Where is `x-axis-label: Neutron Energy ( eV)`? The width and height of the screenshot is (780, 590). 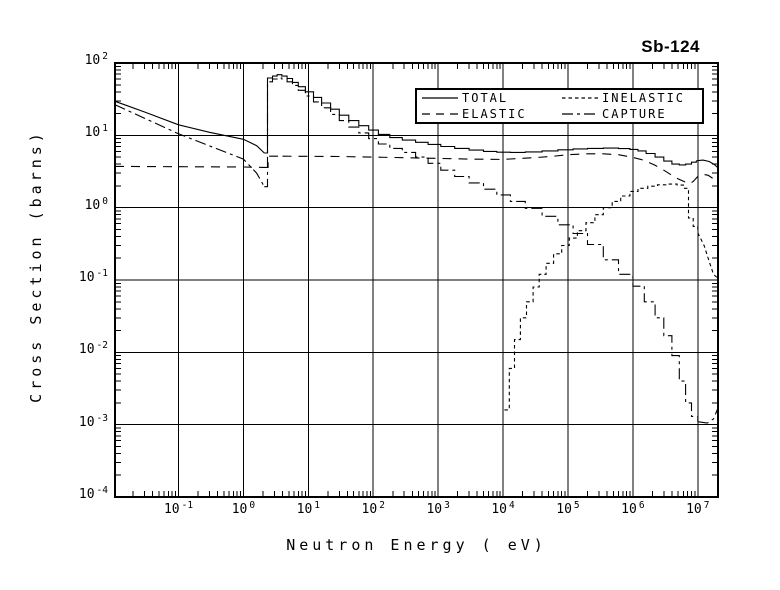
x-axis-label: Neutron Energy ( eV) is located at coordinates (416, 545).